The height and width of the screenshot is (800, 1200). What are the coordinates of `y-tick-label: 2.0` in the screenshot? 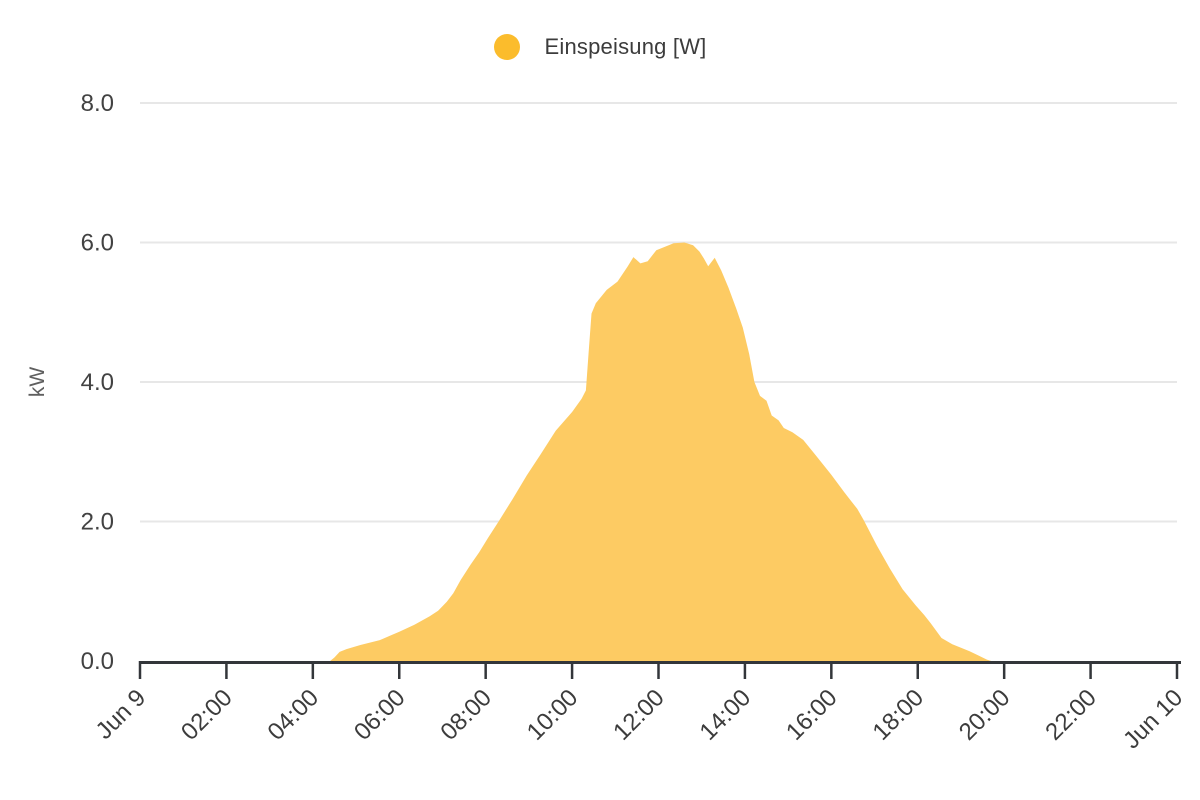 It's located at (97, 522).